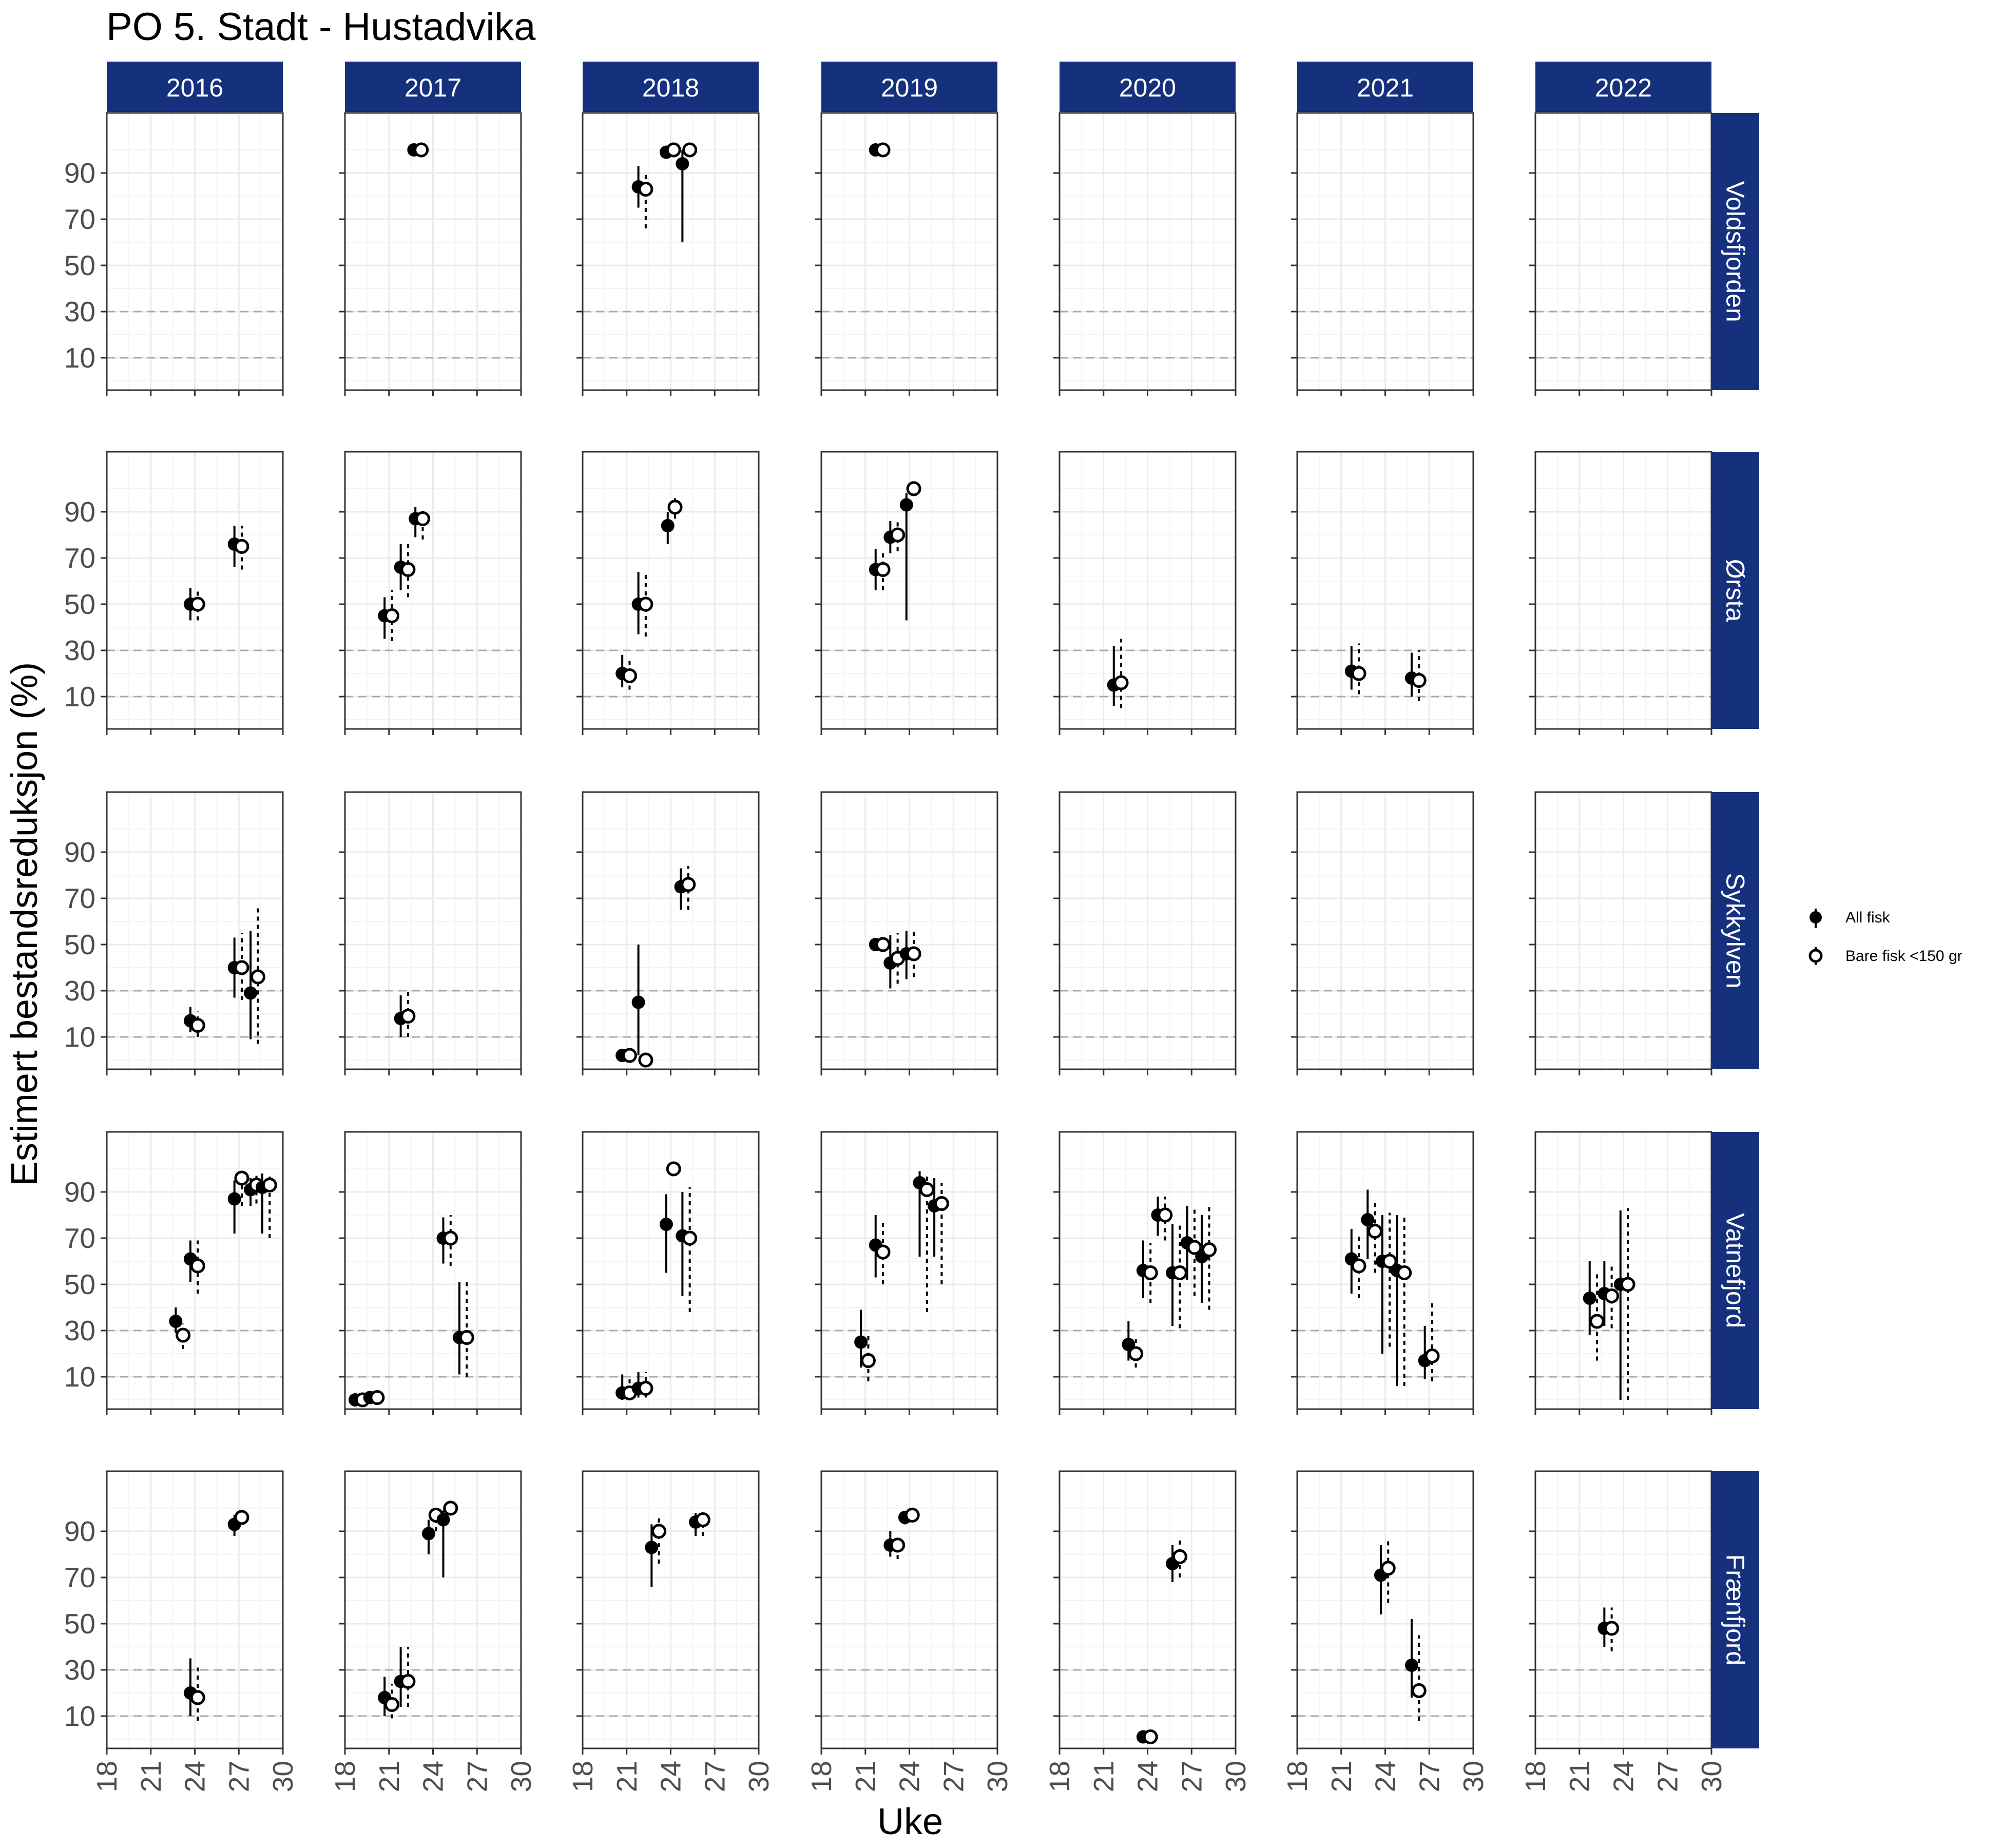  What do you see at coordinates (430, 254) in the screenshot?
I see `panel-voldsfjorden-2017` at bounding box center [430, 254].